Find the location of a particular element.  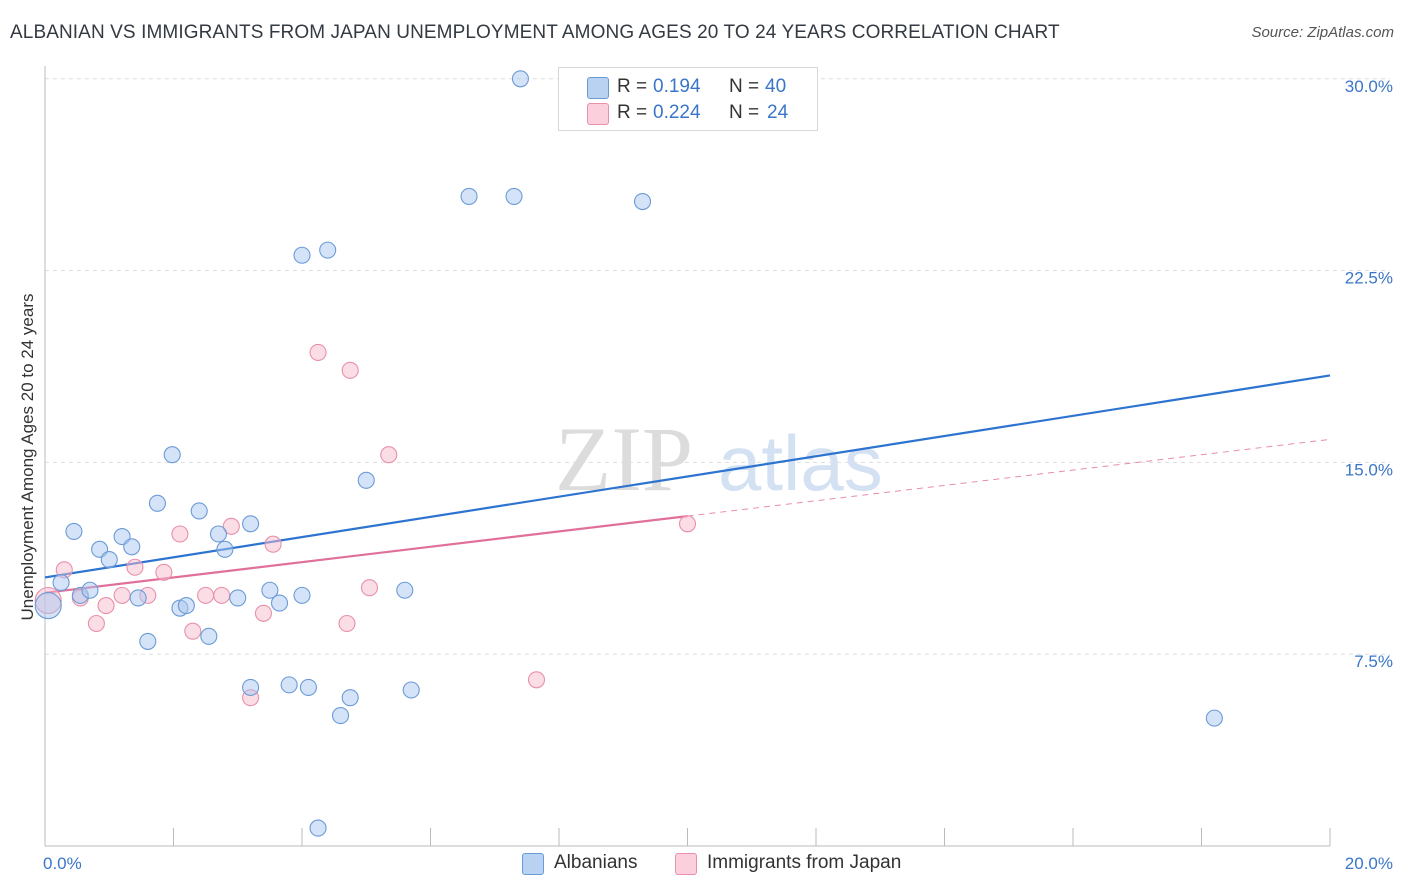

legend-r-value-albanians: 0.194 is located at coordinates (677, 86).